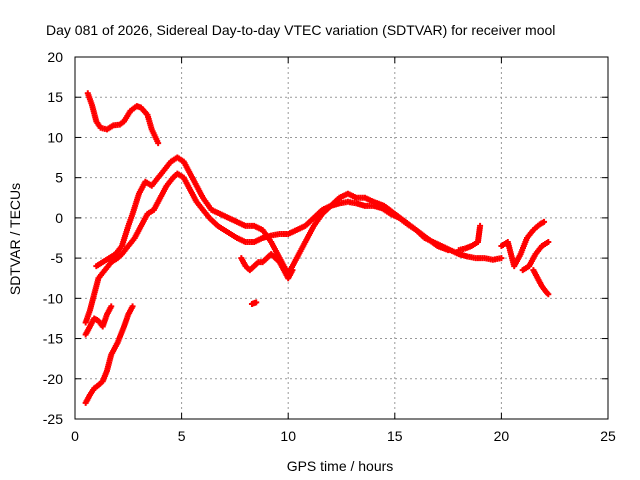 Image resolution: width=640 pixels, height=480 pixels. Describe the element at coordinates (182, 436) in the screenshot. I see `x-tick-label: 5` at that location.